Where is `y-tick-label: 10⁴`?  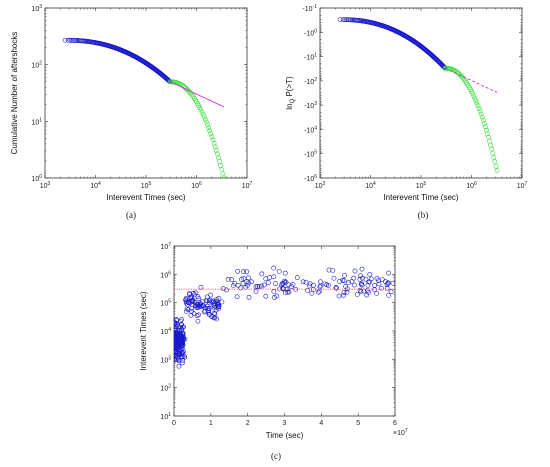 y-tick-label: 10⁴ is located at coordinates (165, 331).